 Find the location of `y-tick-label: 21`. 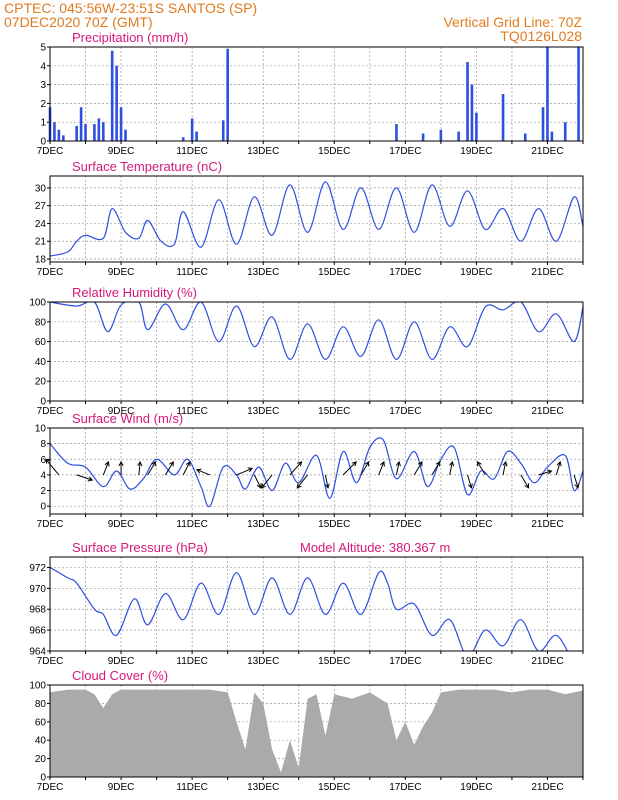

y-tick-label: 21 is located at coordinates (41, 242).